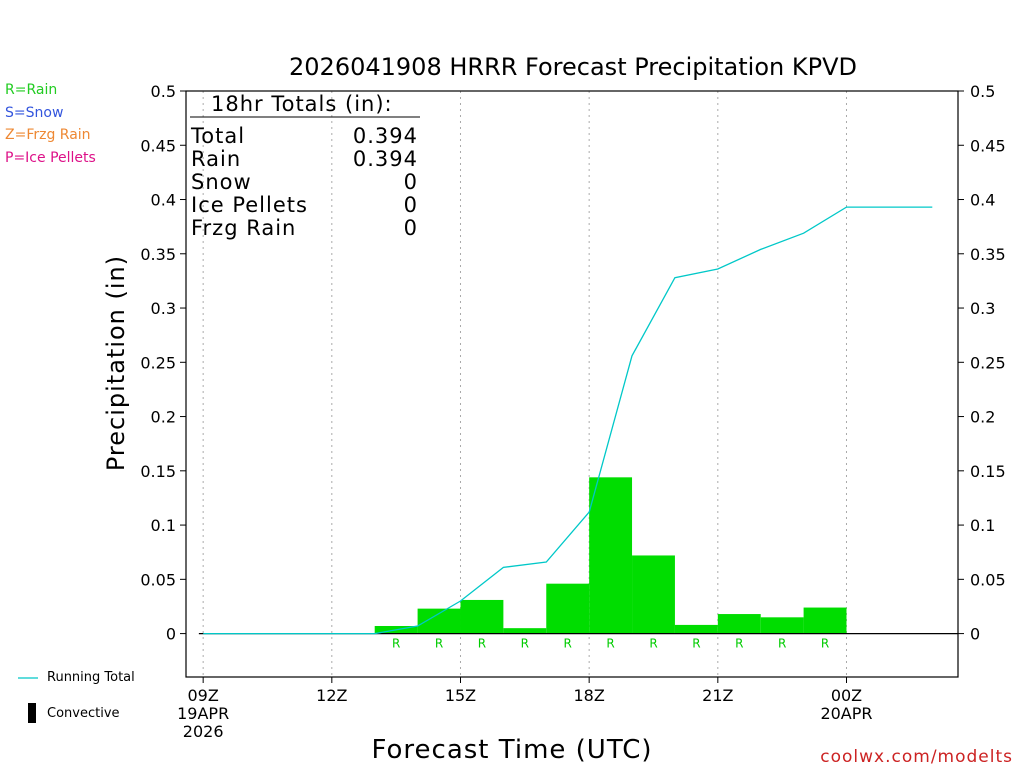 This screenshot has width=1024, height=768. I want to click on credit-text: coolwx.com/modelts, so click(916, 757).